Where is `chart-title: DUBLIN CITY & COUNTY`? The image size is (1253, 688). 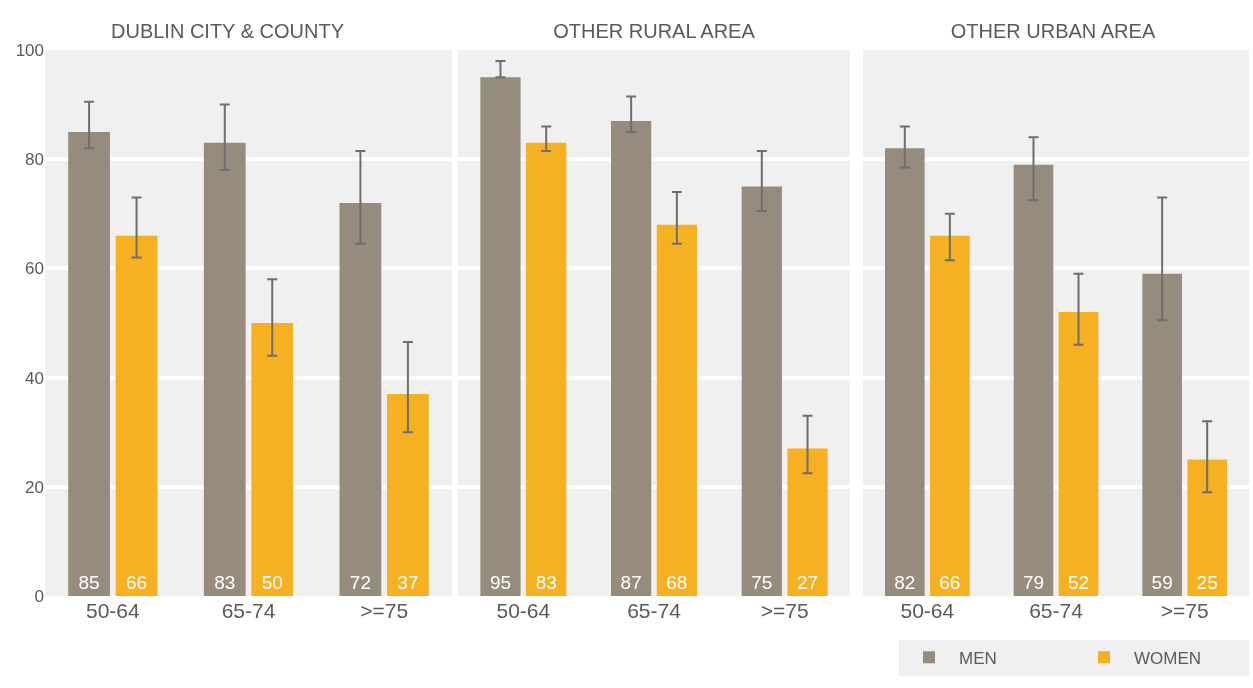
chart-title: DUBLIN CITY & COUNTY is located at coordinates (227, 31).